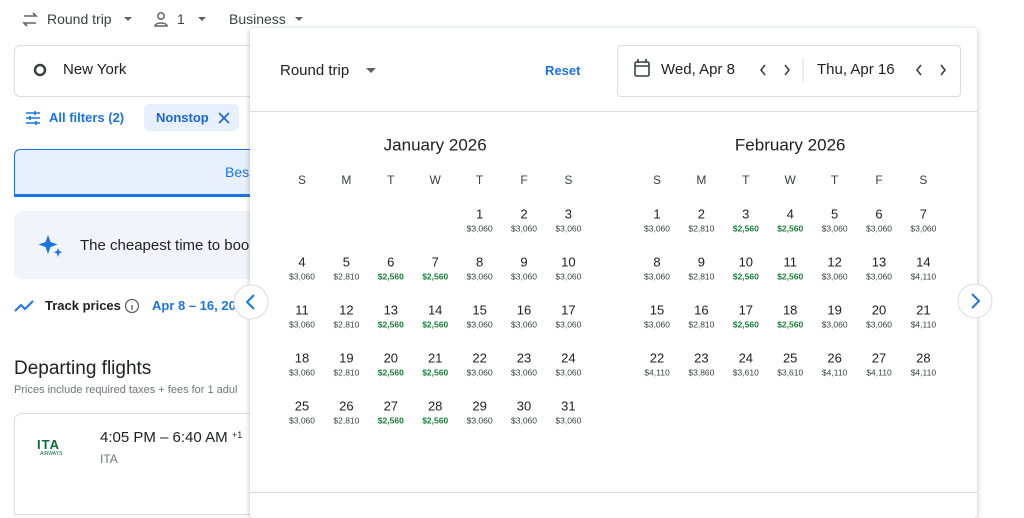 The width and height of the screenshot is (1024, 518). Describe the element at coordinates (224, 118) in the screenshot. I see `chip-close` at that location.